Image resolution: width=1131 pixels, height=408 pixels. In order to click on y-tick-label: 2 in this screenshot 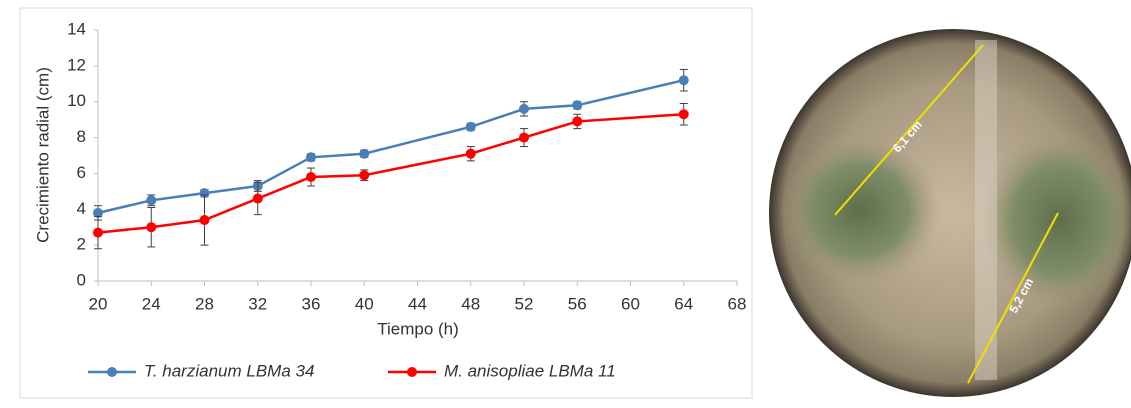, I will do `click(81, 244)`.